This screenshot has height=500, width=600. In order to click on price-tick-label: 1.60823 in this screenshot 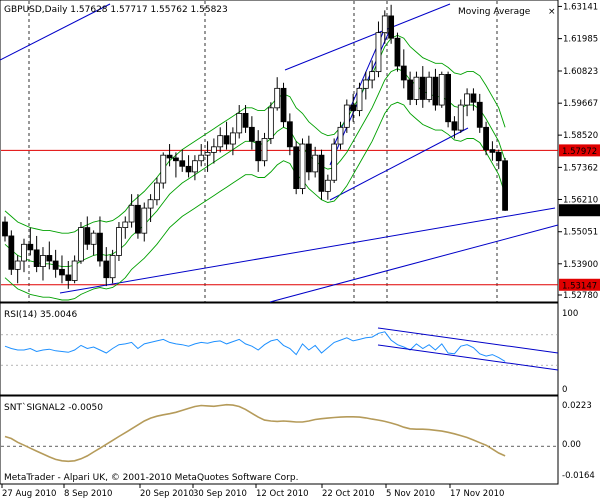, I will do `click(580, 72)`.